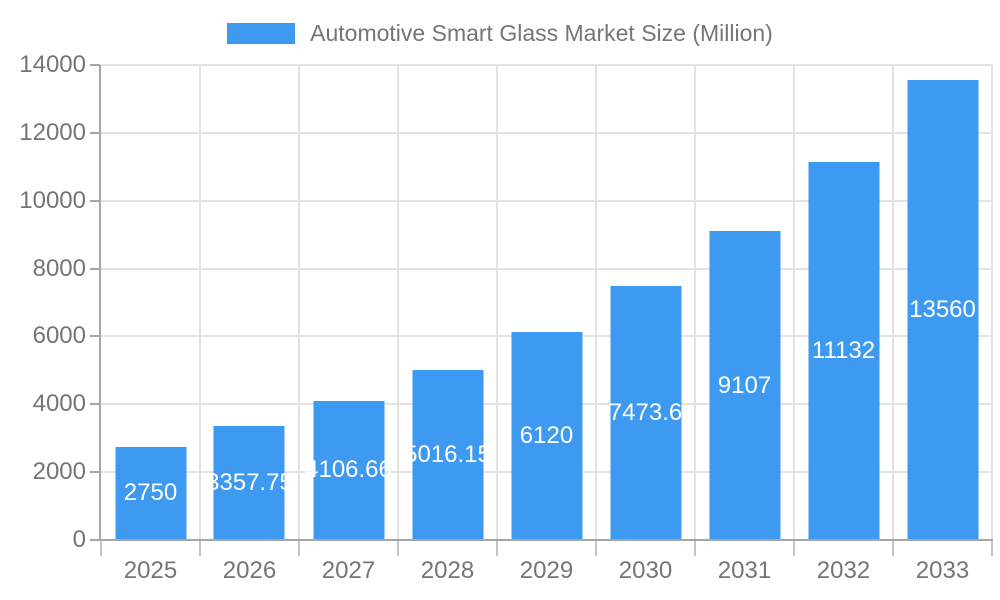  What do you see at coordinates (645, 570) in the screenshot?
I see `x-tick-label: 2030` at bounding box center [645, 570].